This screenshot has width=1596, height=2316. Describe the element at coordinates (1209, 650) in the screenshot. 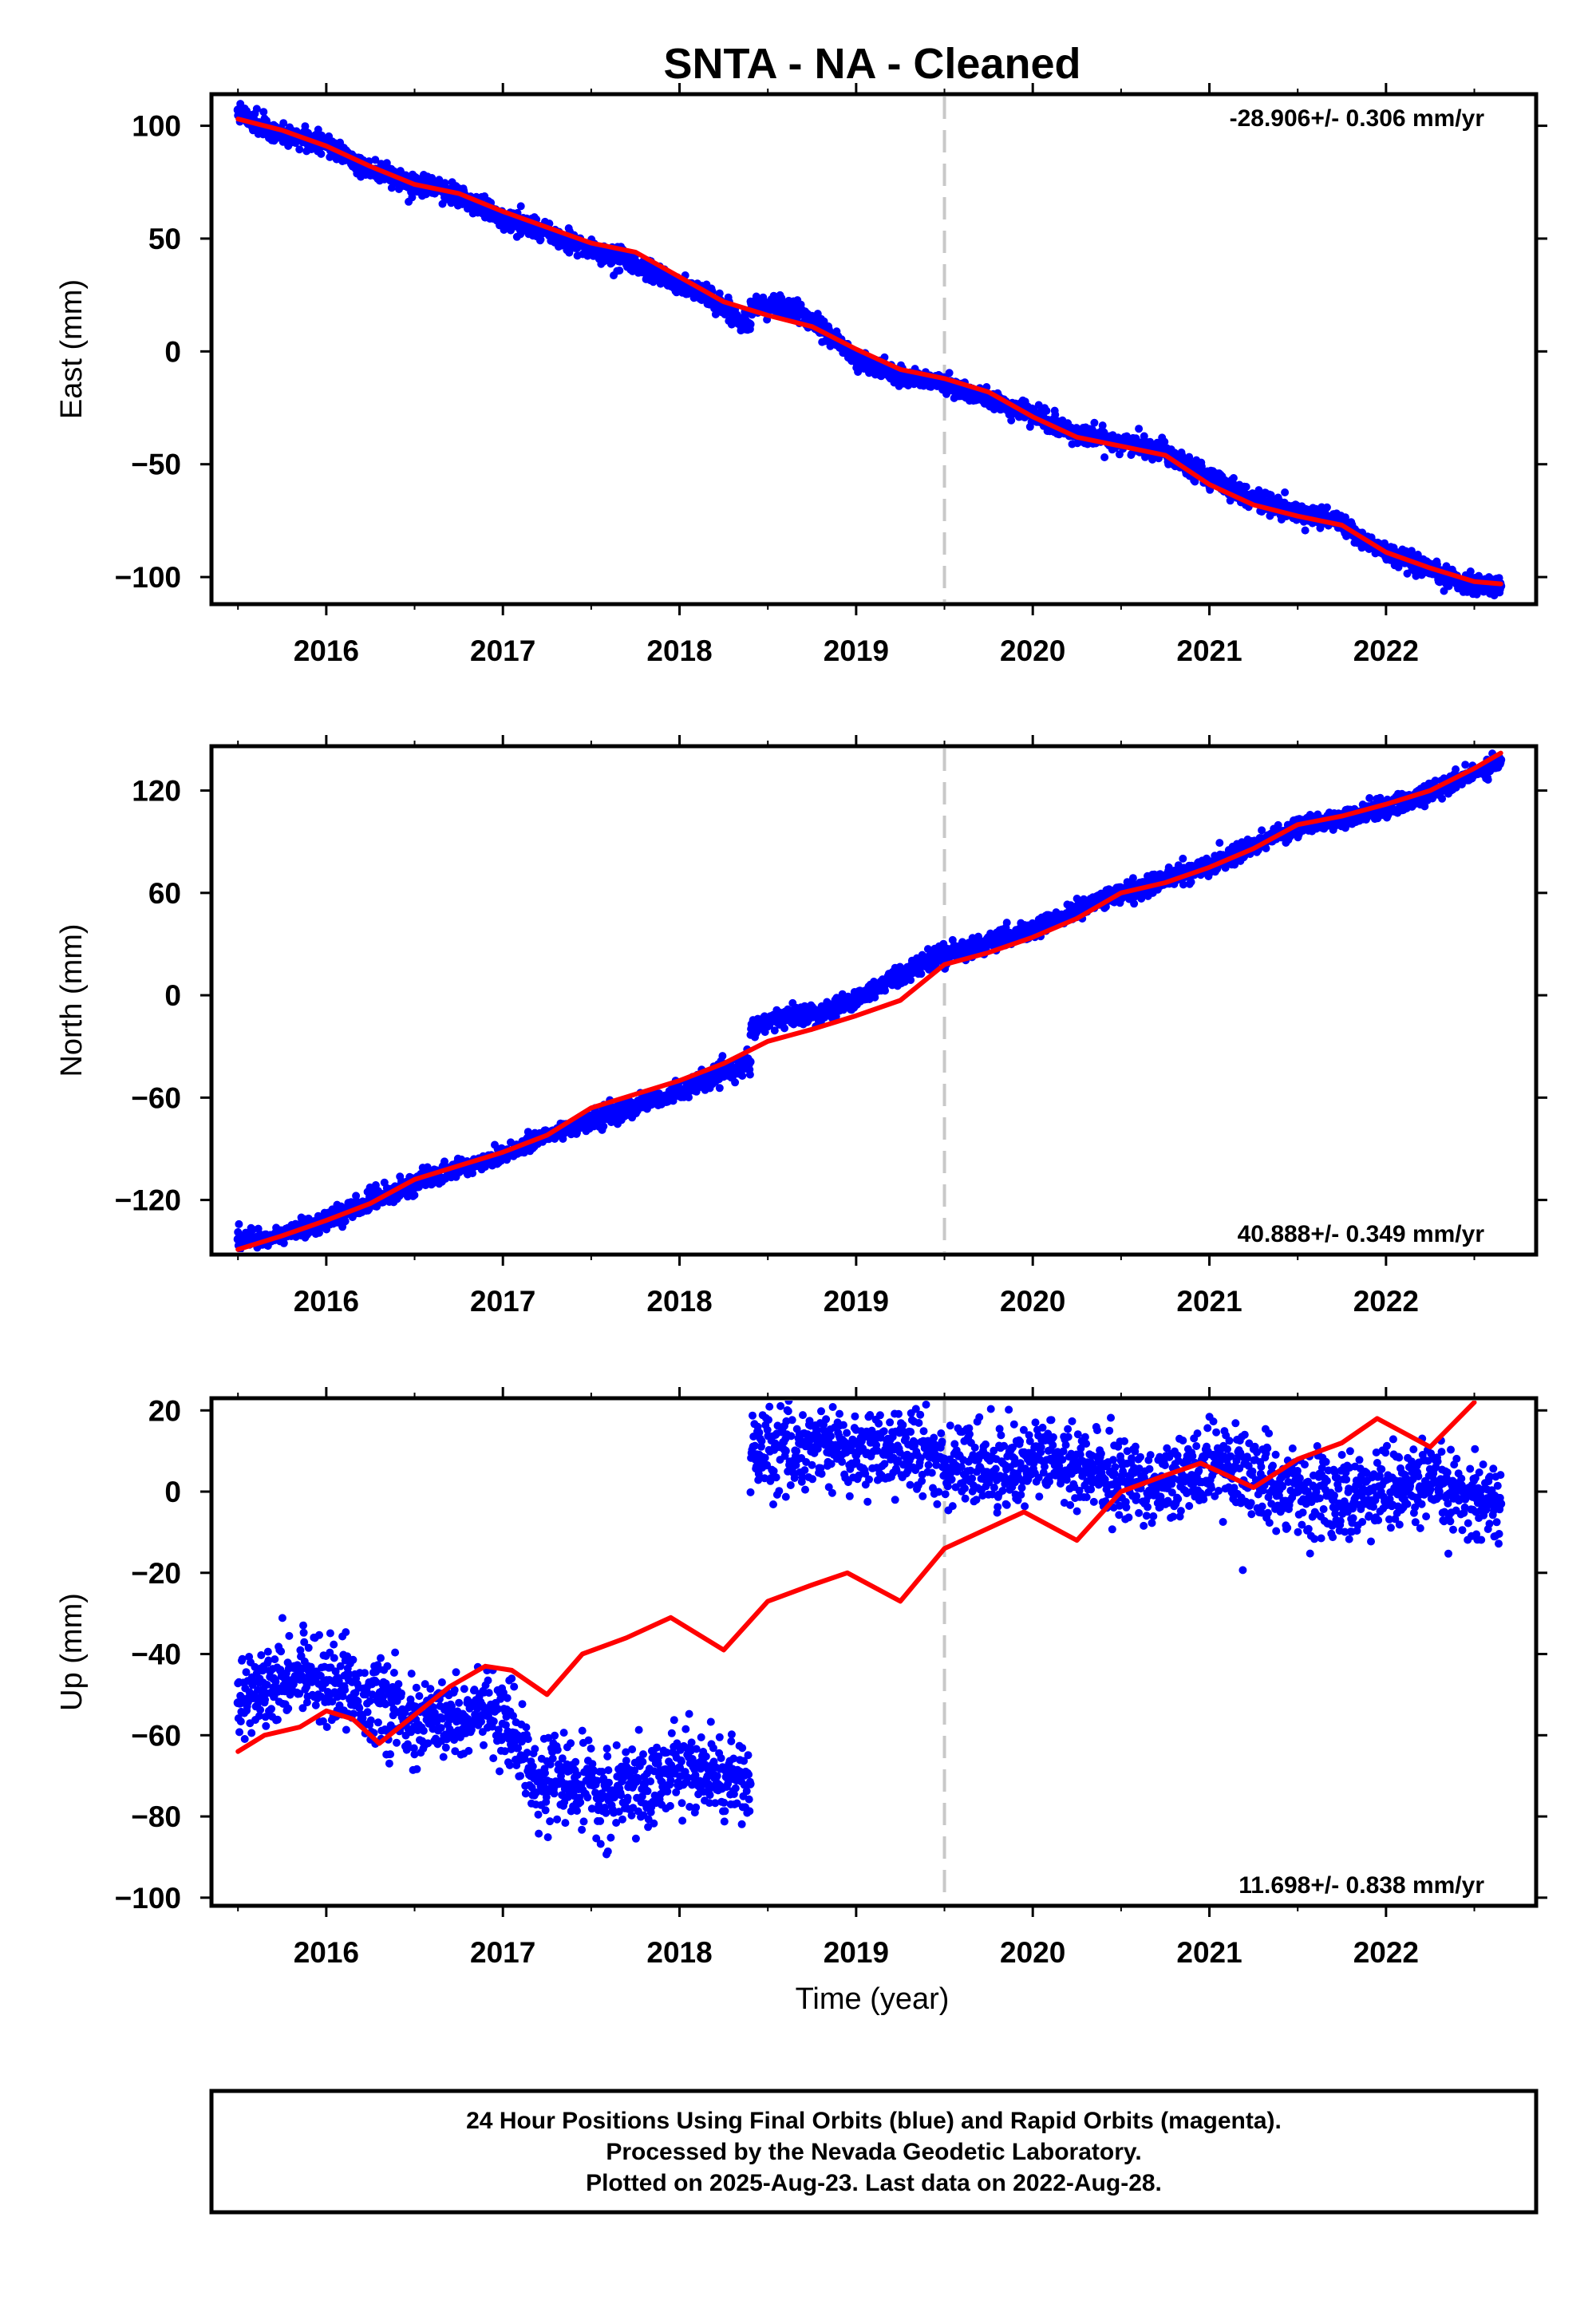

I see `x-tick-label-east: 2021` at that location.